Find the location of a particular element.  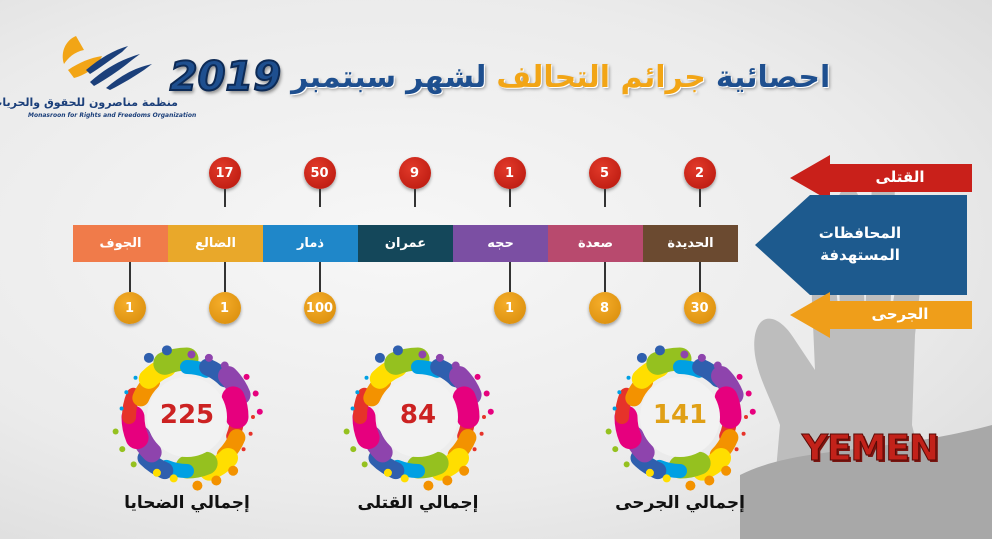

killed-marker: 50 is located at coordinates (319, 182).